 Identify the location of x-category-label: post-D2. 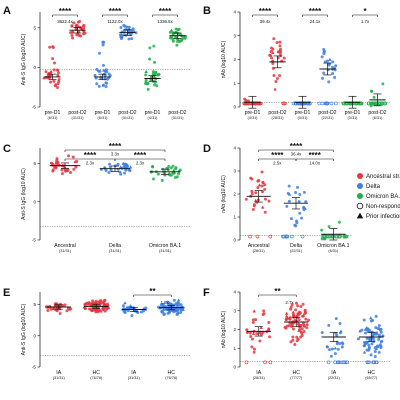
(377, 113).